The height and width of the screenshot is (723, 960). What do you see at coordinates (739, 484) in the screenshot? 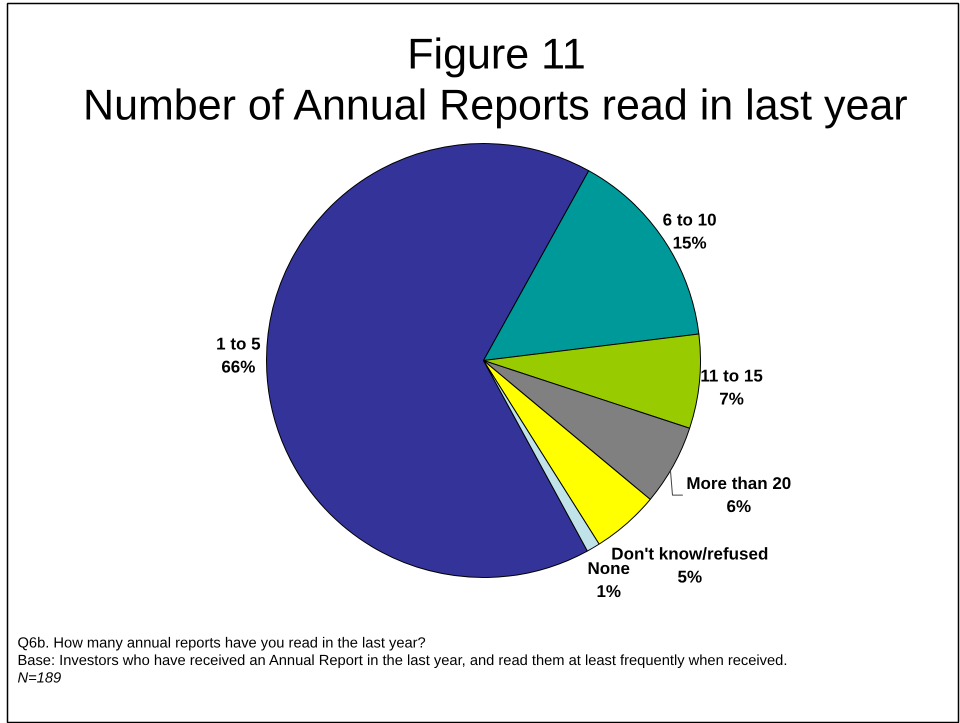
I see `slice-label: More than 20` at bounding box center [739, 484].